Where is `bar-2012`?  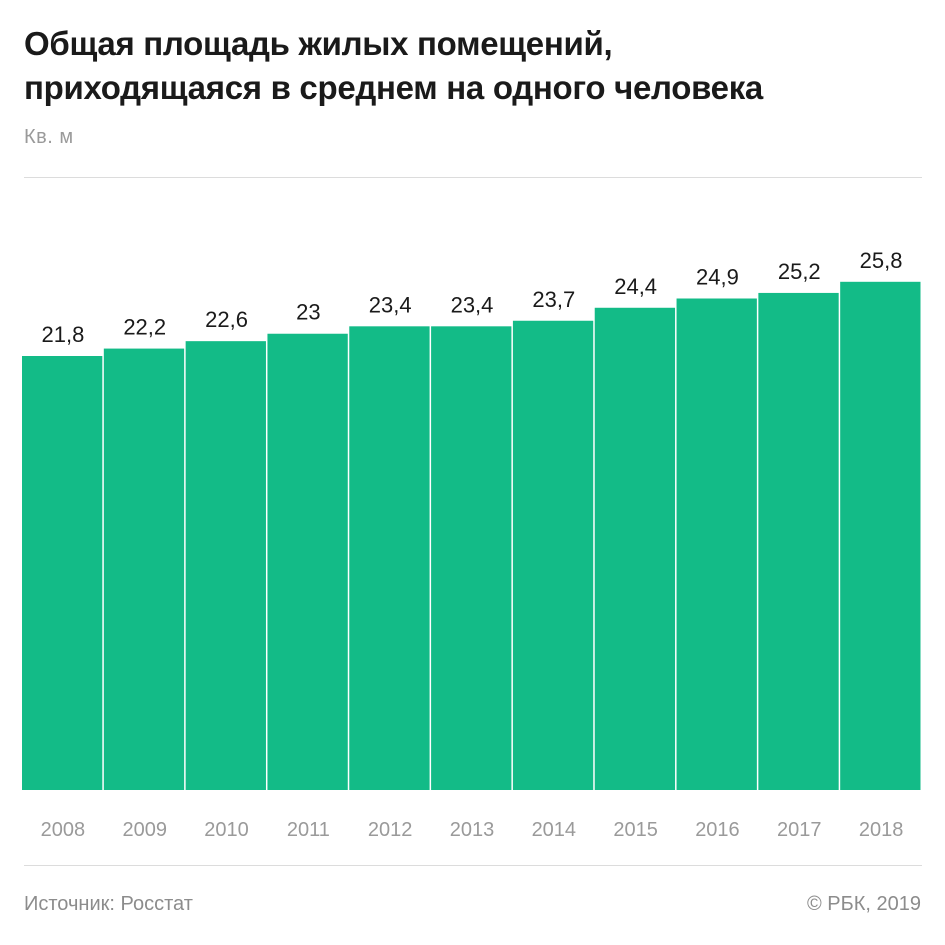 bar-2012 is located at coordinates (389, 558).